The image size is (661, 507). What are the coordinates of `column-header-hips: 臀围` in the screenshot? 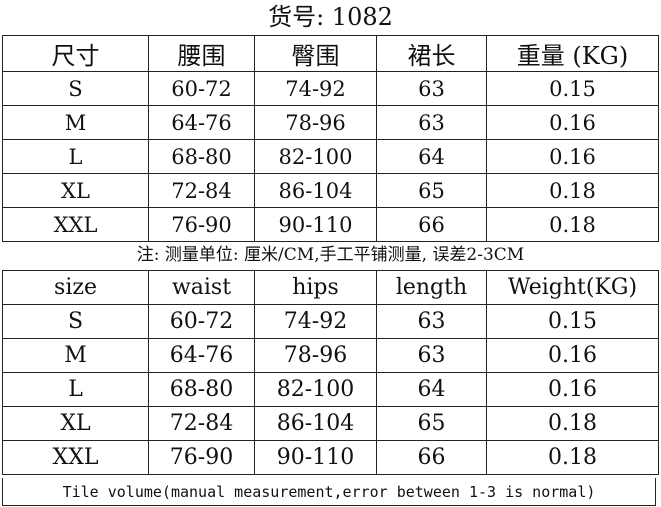 It's located at (315, 53).